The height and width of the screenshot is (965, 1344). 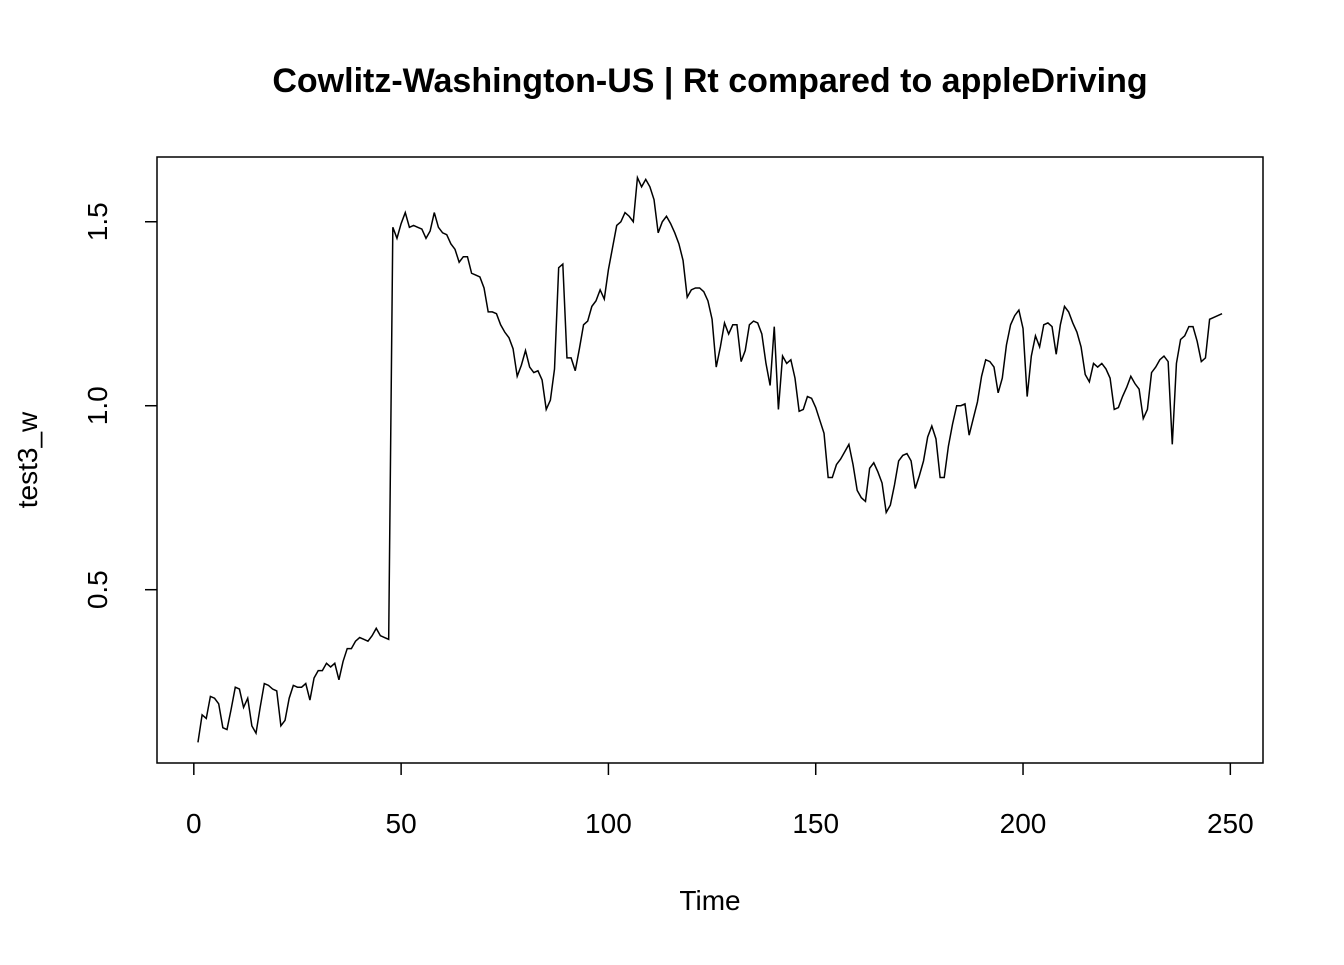 I want to click on x-tick-label: 100, so click(x=608, y=823).